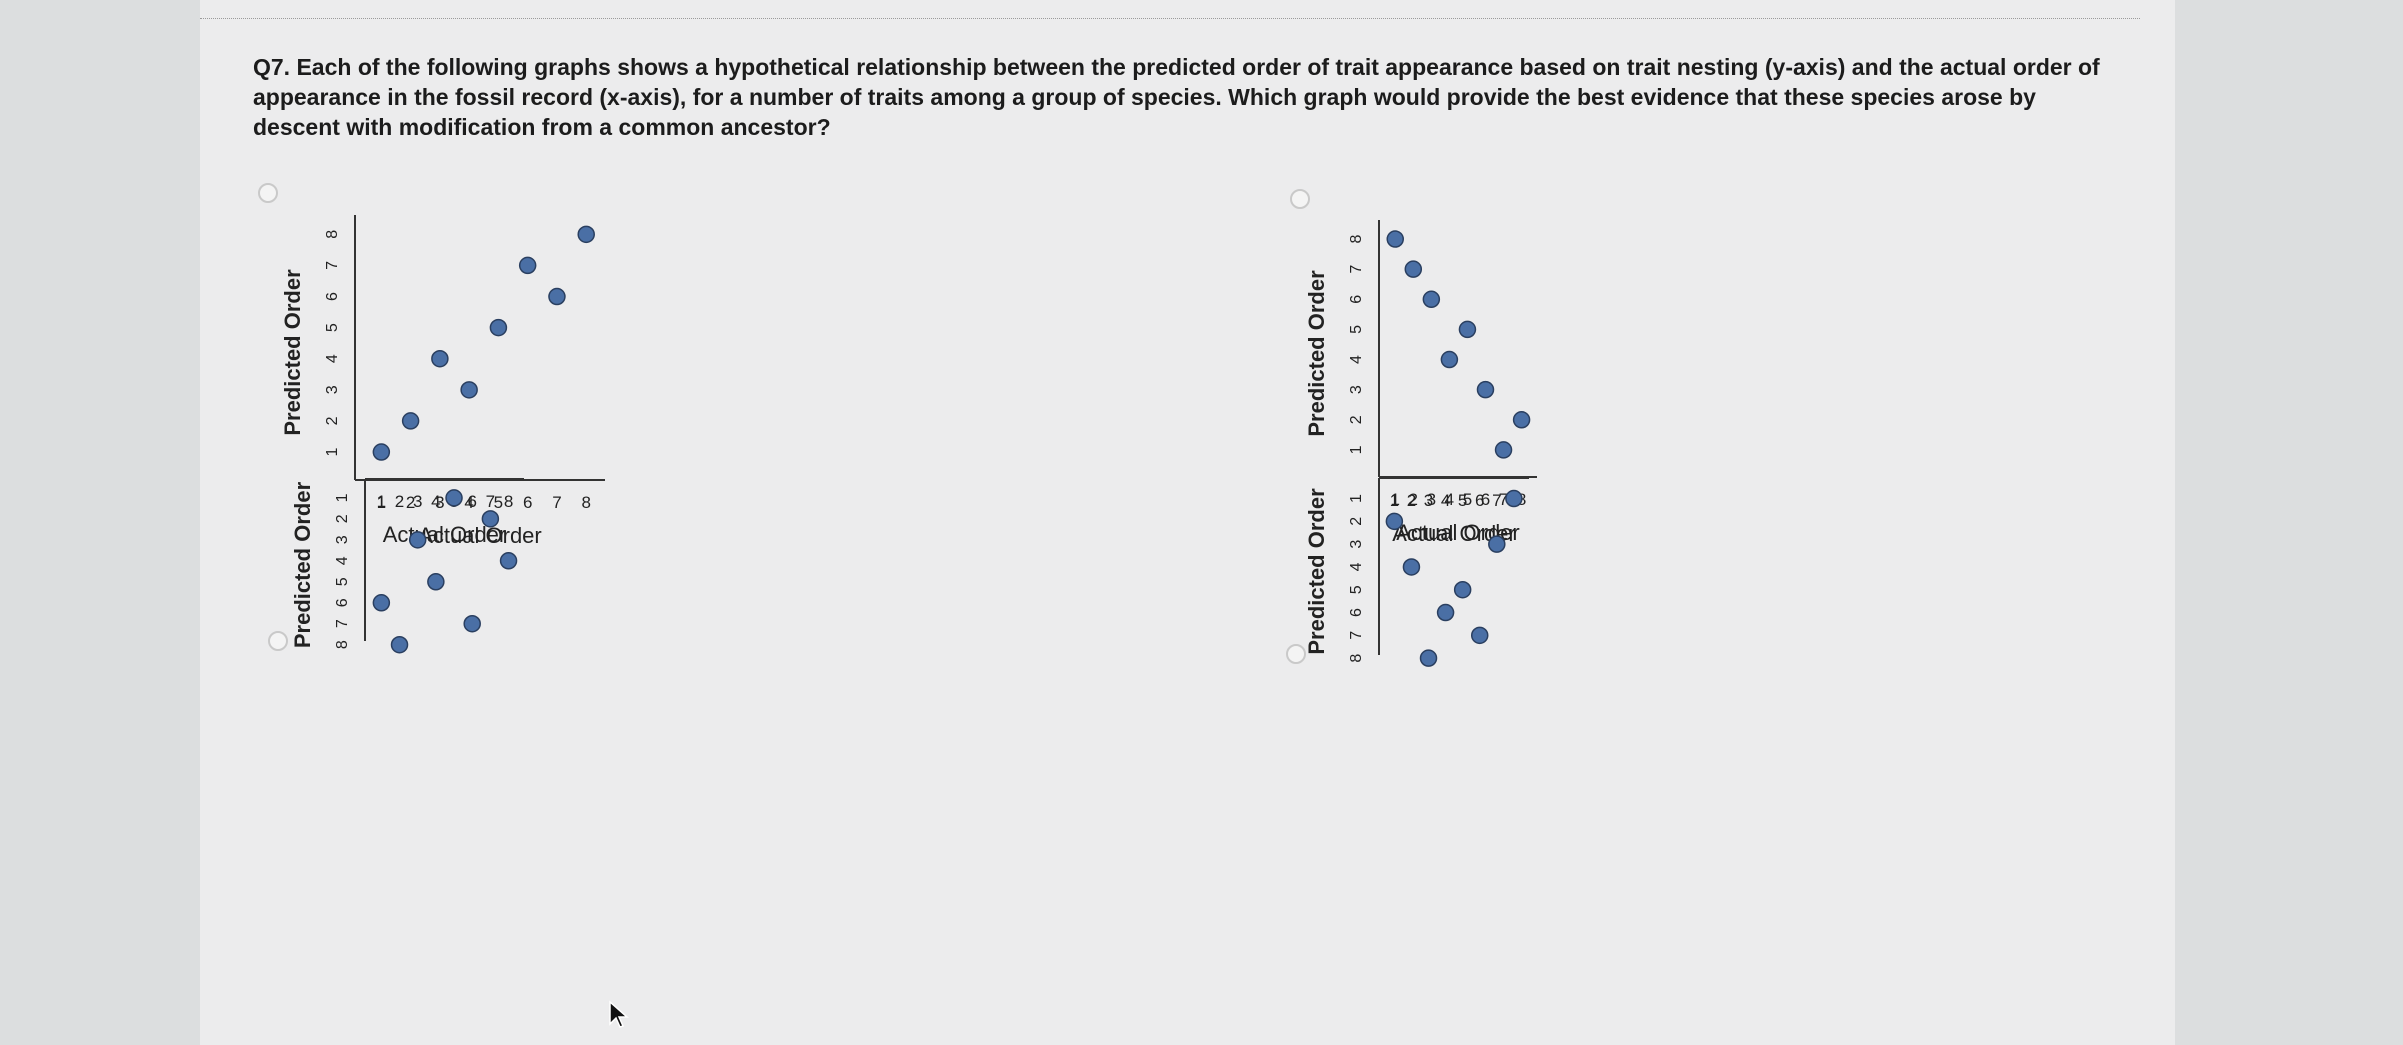 The height and width of the screenshot is (1045, 2403). Describe the element at coordinates (619, 1014) in the screenshot. I see `mouse-pointer-icon` at that location.